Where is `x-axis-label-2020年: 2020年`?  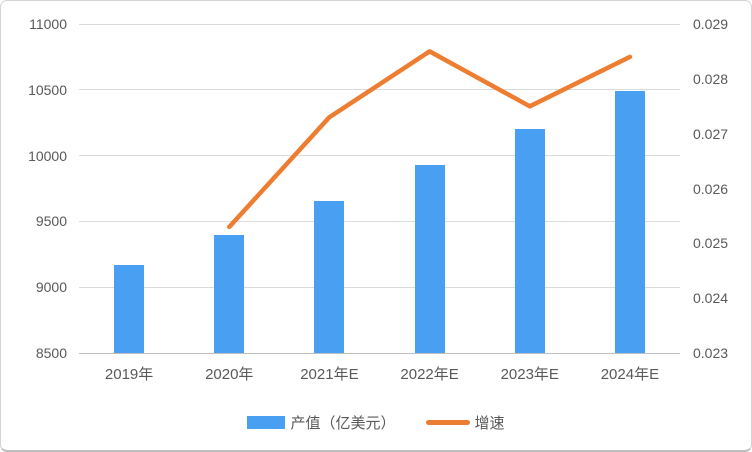
x-axis-label-2020年: 2020年 is located at coordinates (229, 374).